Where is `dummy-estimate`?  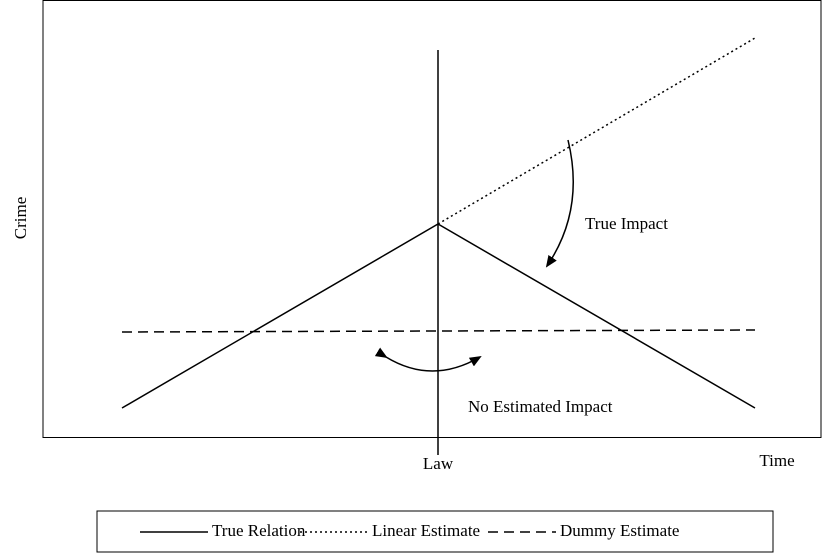 dummy-estimate is located at coordinates (438, 331).